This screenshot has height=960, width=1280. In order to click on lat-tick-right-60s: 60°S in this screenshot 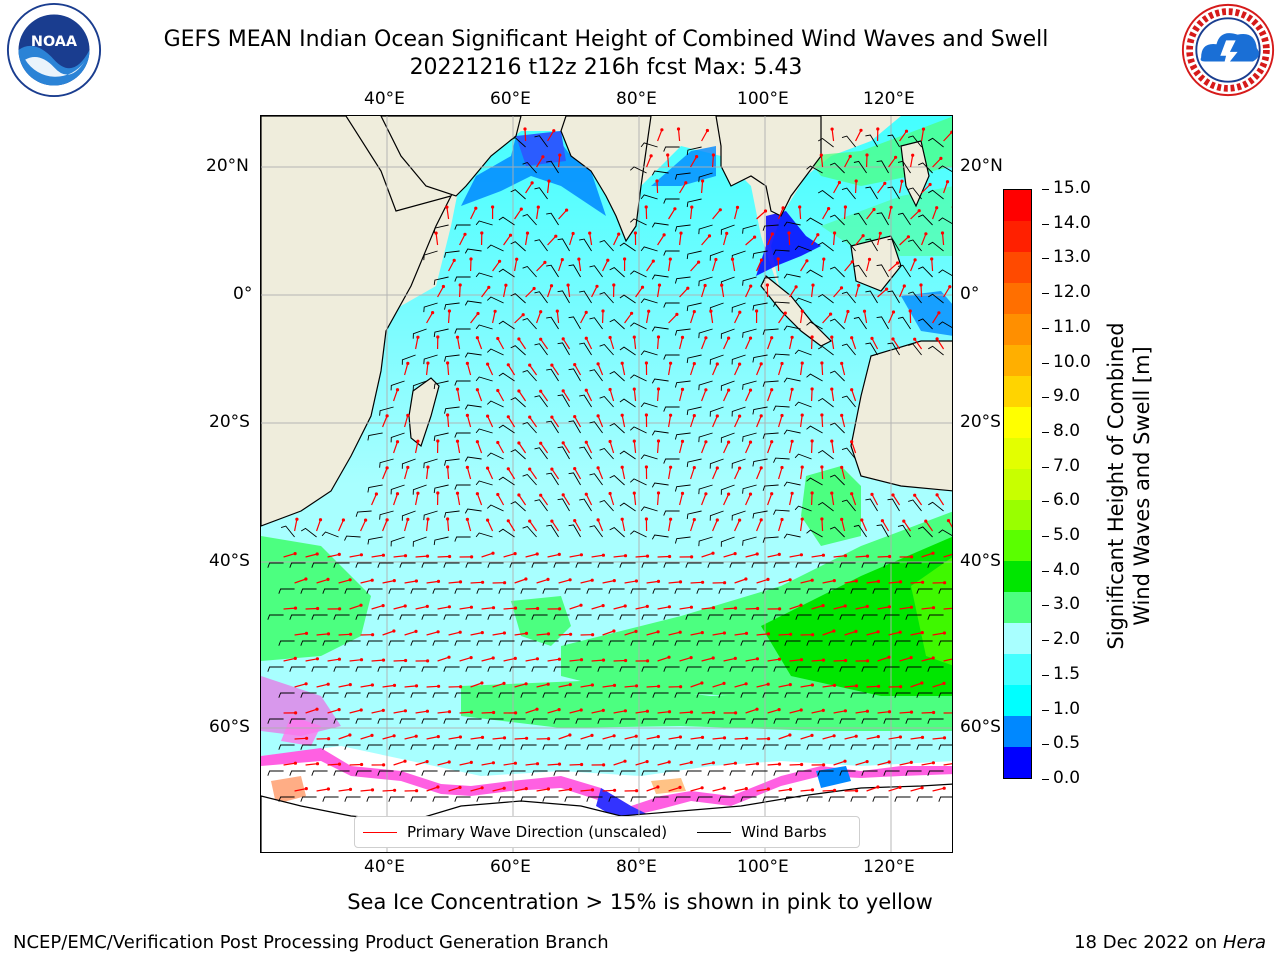, I will do `click(980, 727)`.